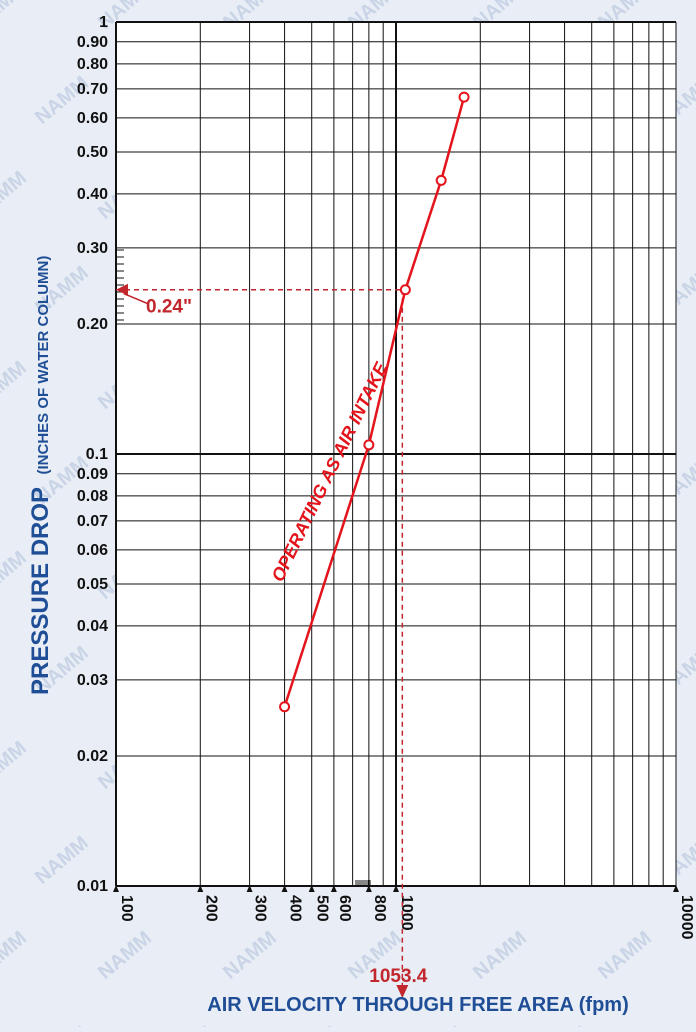 This screenshot has height=1032, width=696. Describe the element at coordinates (43, 365) in the screenshot. I see `y-axis-label-sub: (INCHES OF WATER COLUMN)` at that location.